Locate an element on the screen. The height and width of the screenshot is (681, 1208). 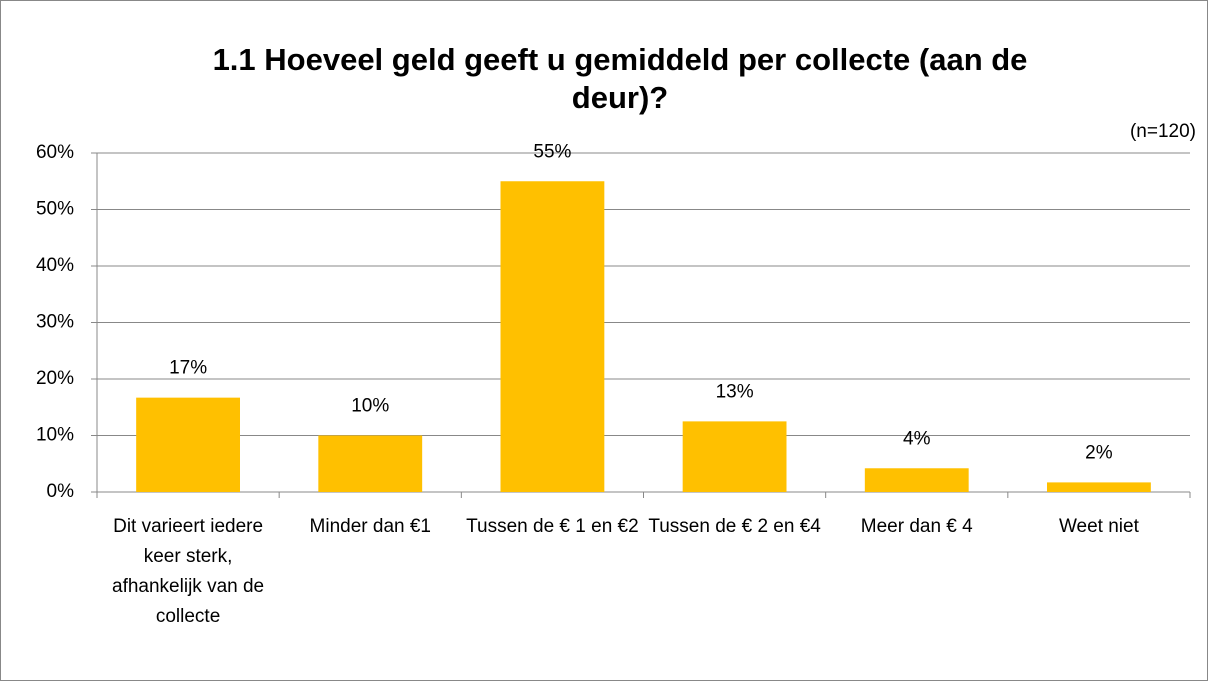
x-tick-label: Tussen de € 2 en €4 is located at coordinates (734, 526).